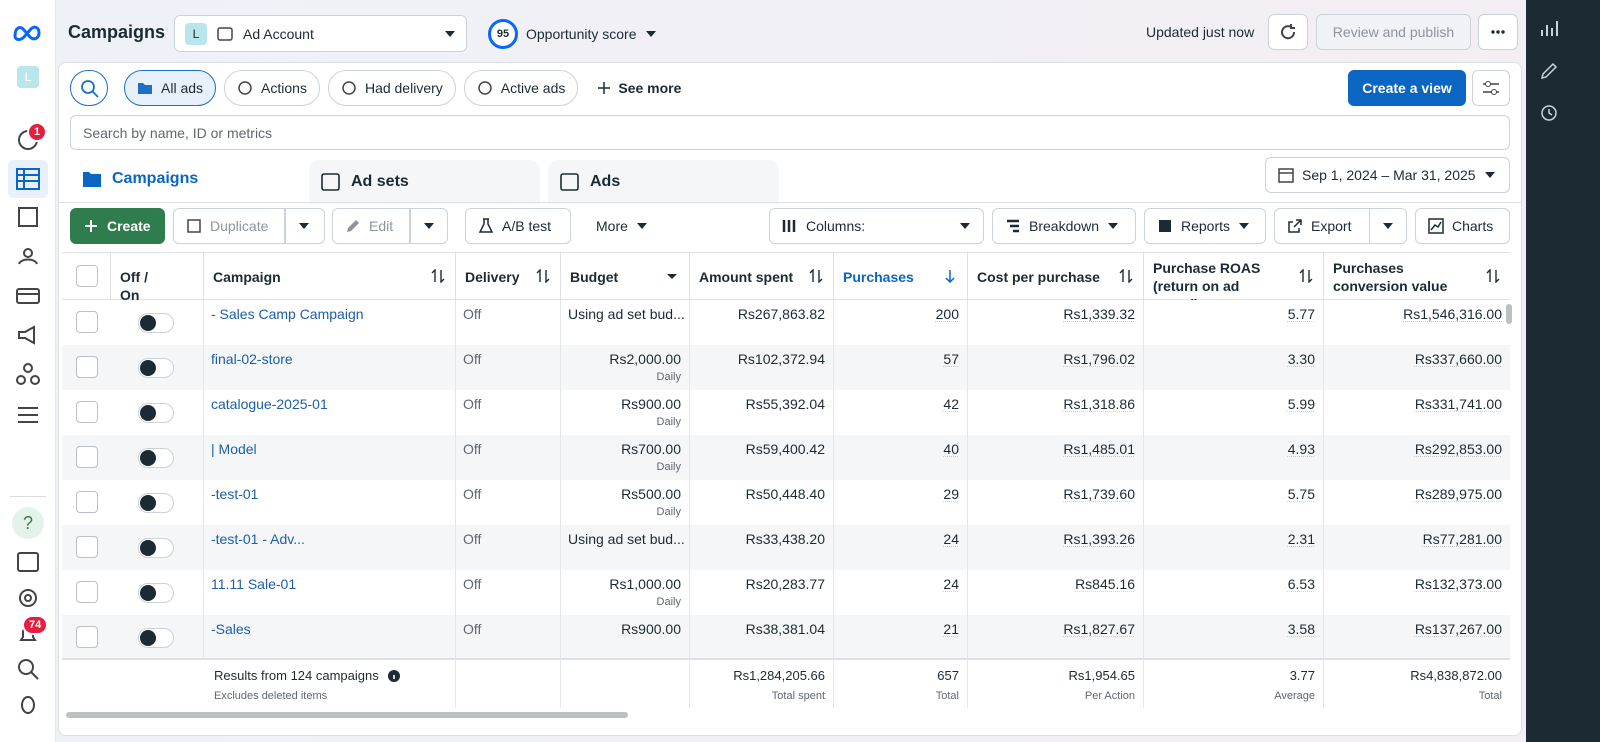 The height and width of the screenshot is (742, 1600). What do you see at coordinates (663, 182) in the screenshot?
I see `level-tab: Ads` at bounding box center [663, 182].